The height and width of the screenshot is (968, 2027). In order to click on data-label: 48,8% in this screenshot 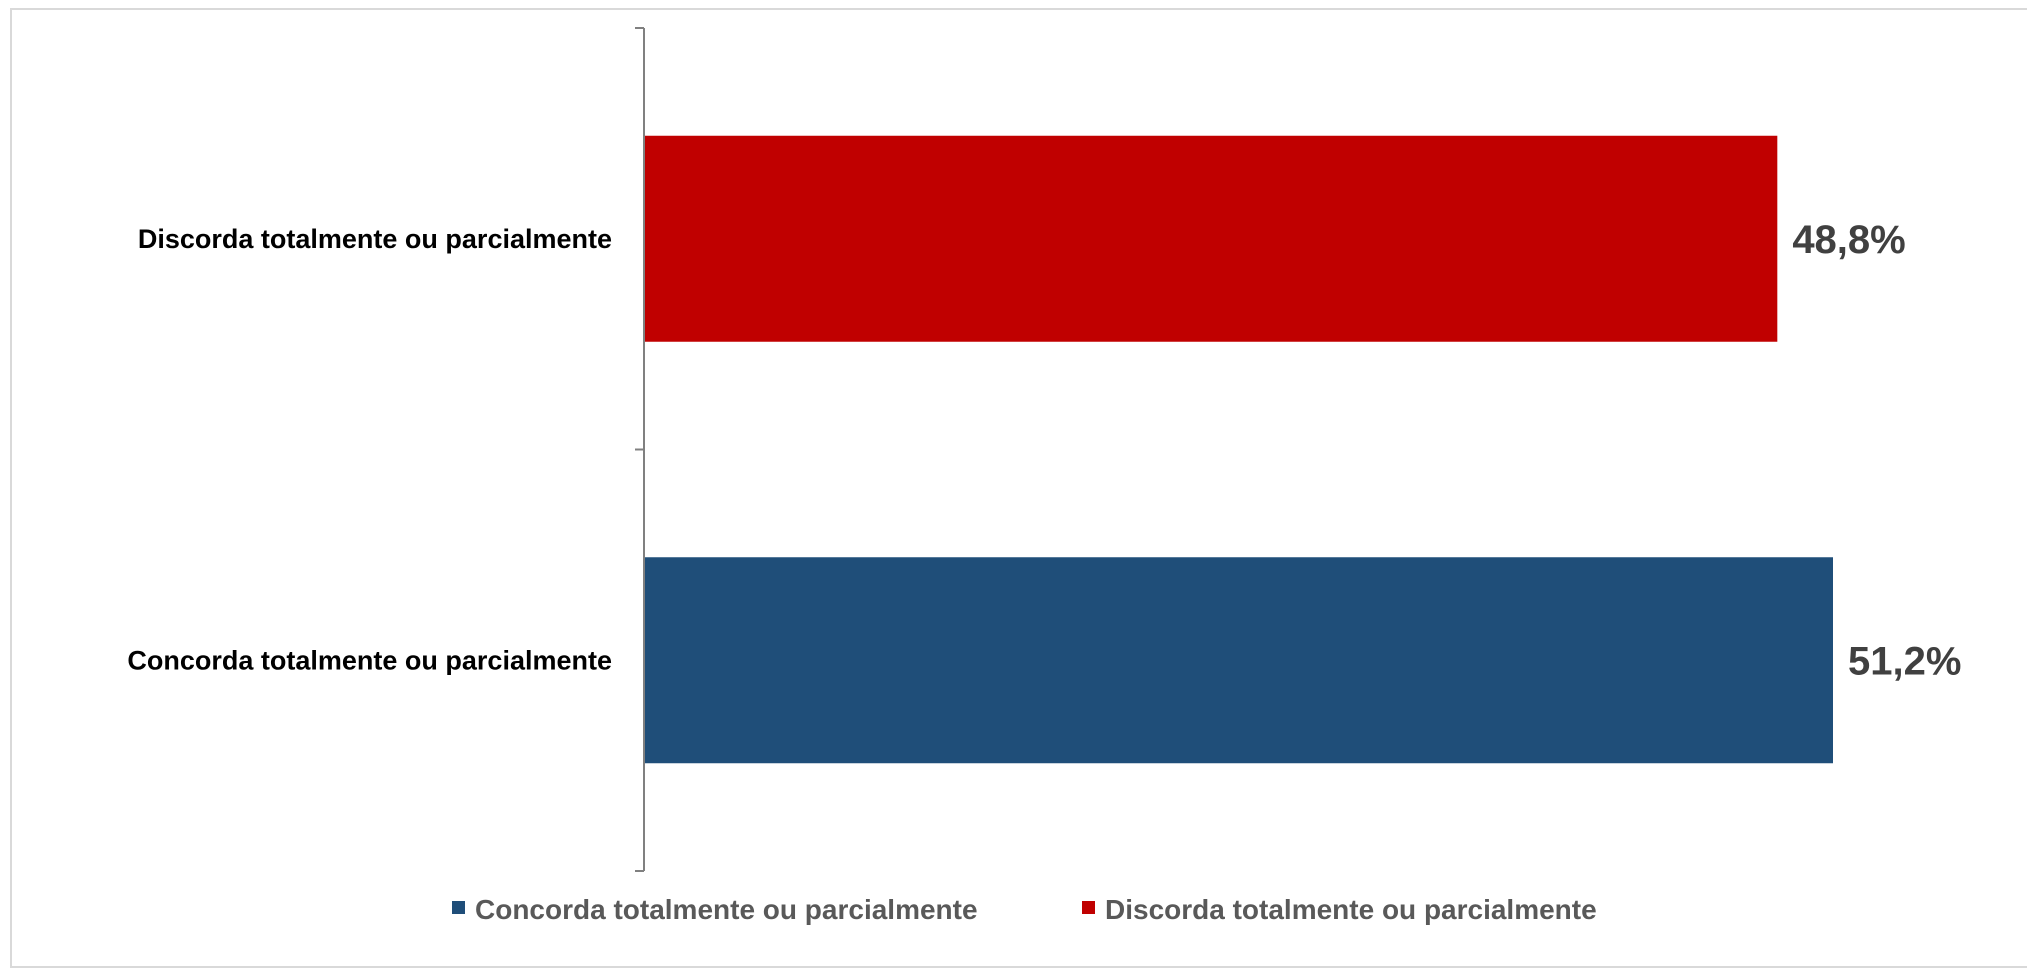, I will do `click(1848, 240)`.